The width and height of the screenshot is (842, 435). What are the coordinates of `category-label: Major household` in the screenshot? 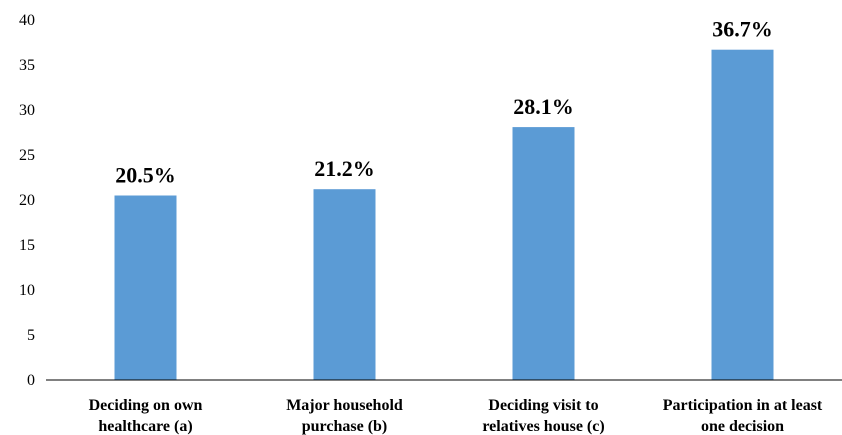 It's located at (344, 405).